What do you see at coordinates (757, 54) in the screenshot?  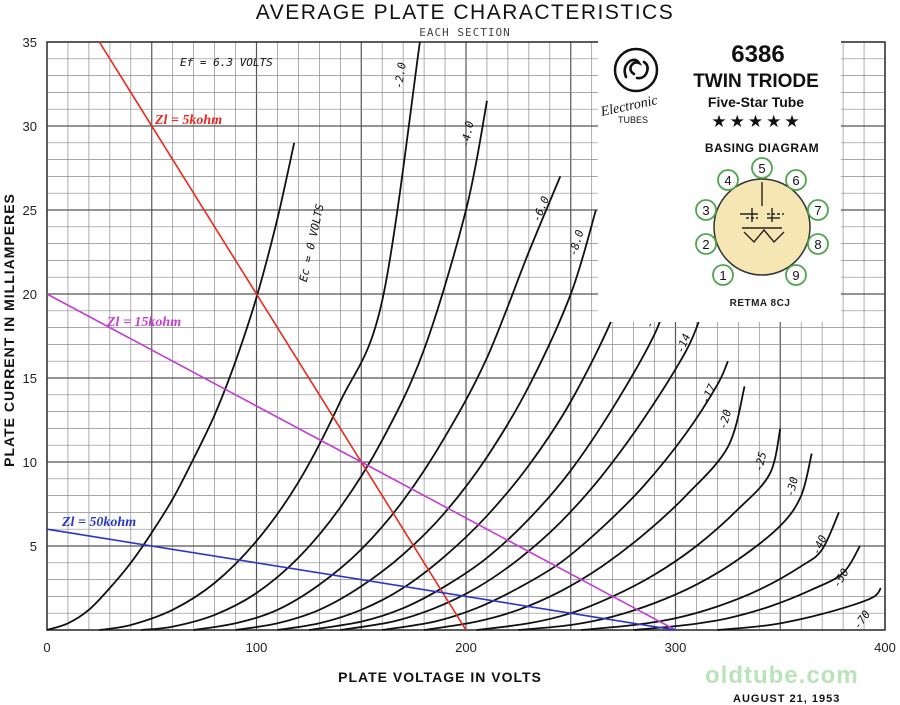 I see `tube-type: 6386` at bounding box center [757, 54].